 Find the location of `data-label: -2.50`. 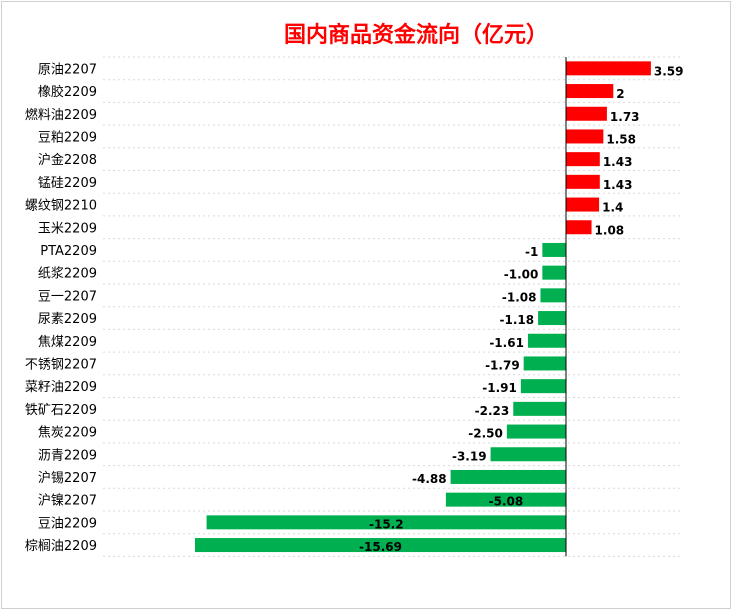

data-label: -2.50 is located at coordinates (485, 434).